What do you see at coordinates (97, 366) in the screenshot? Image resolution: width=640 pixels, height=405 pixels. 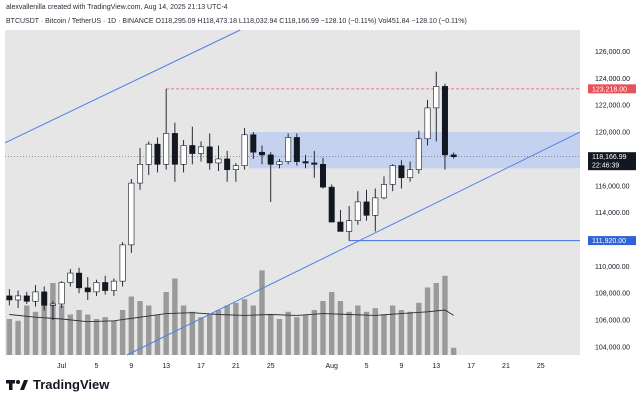 I see `x-tick-label: 5` at bounding box center [97, 366].